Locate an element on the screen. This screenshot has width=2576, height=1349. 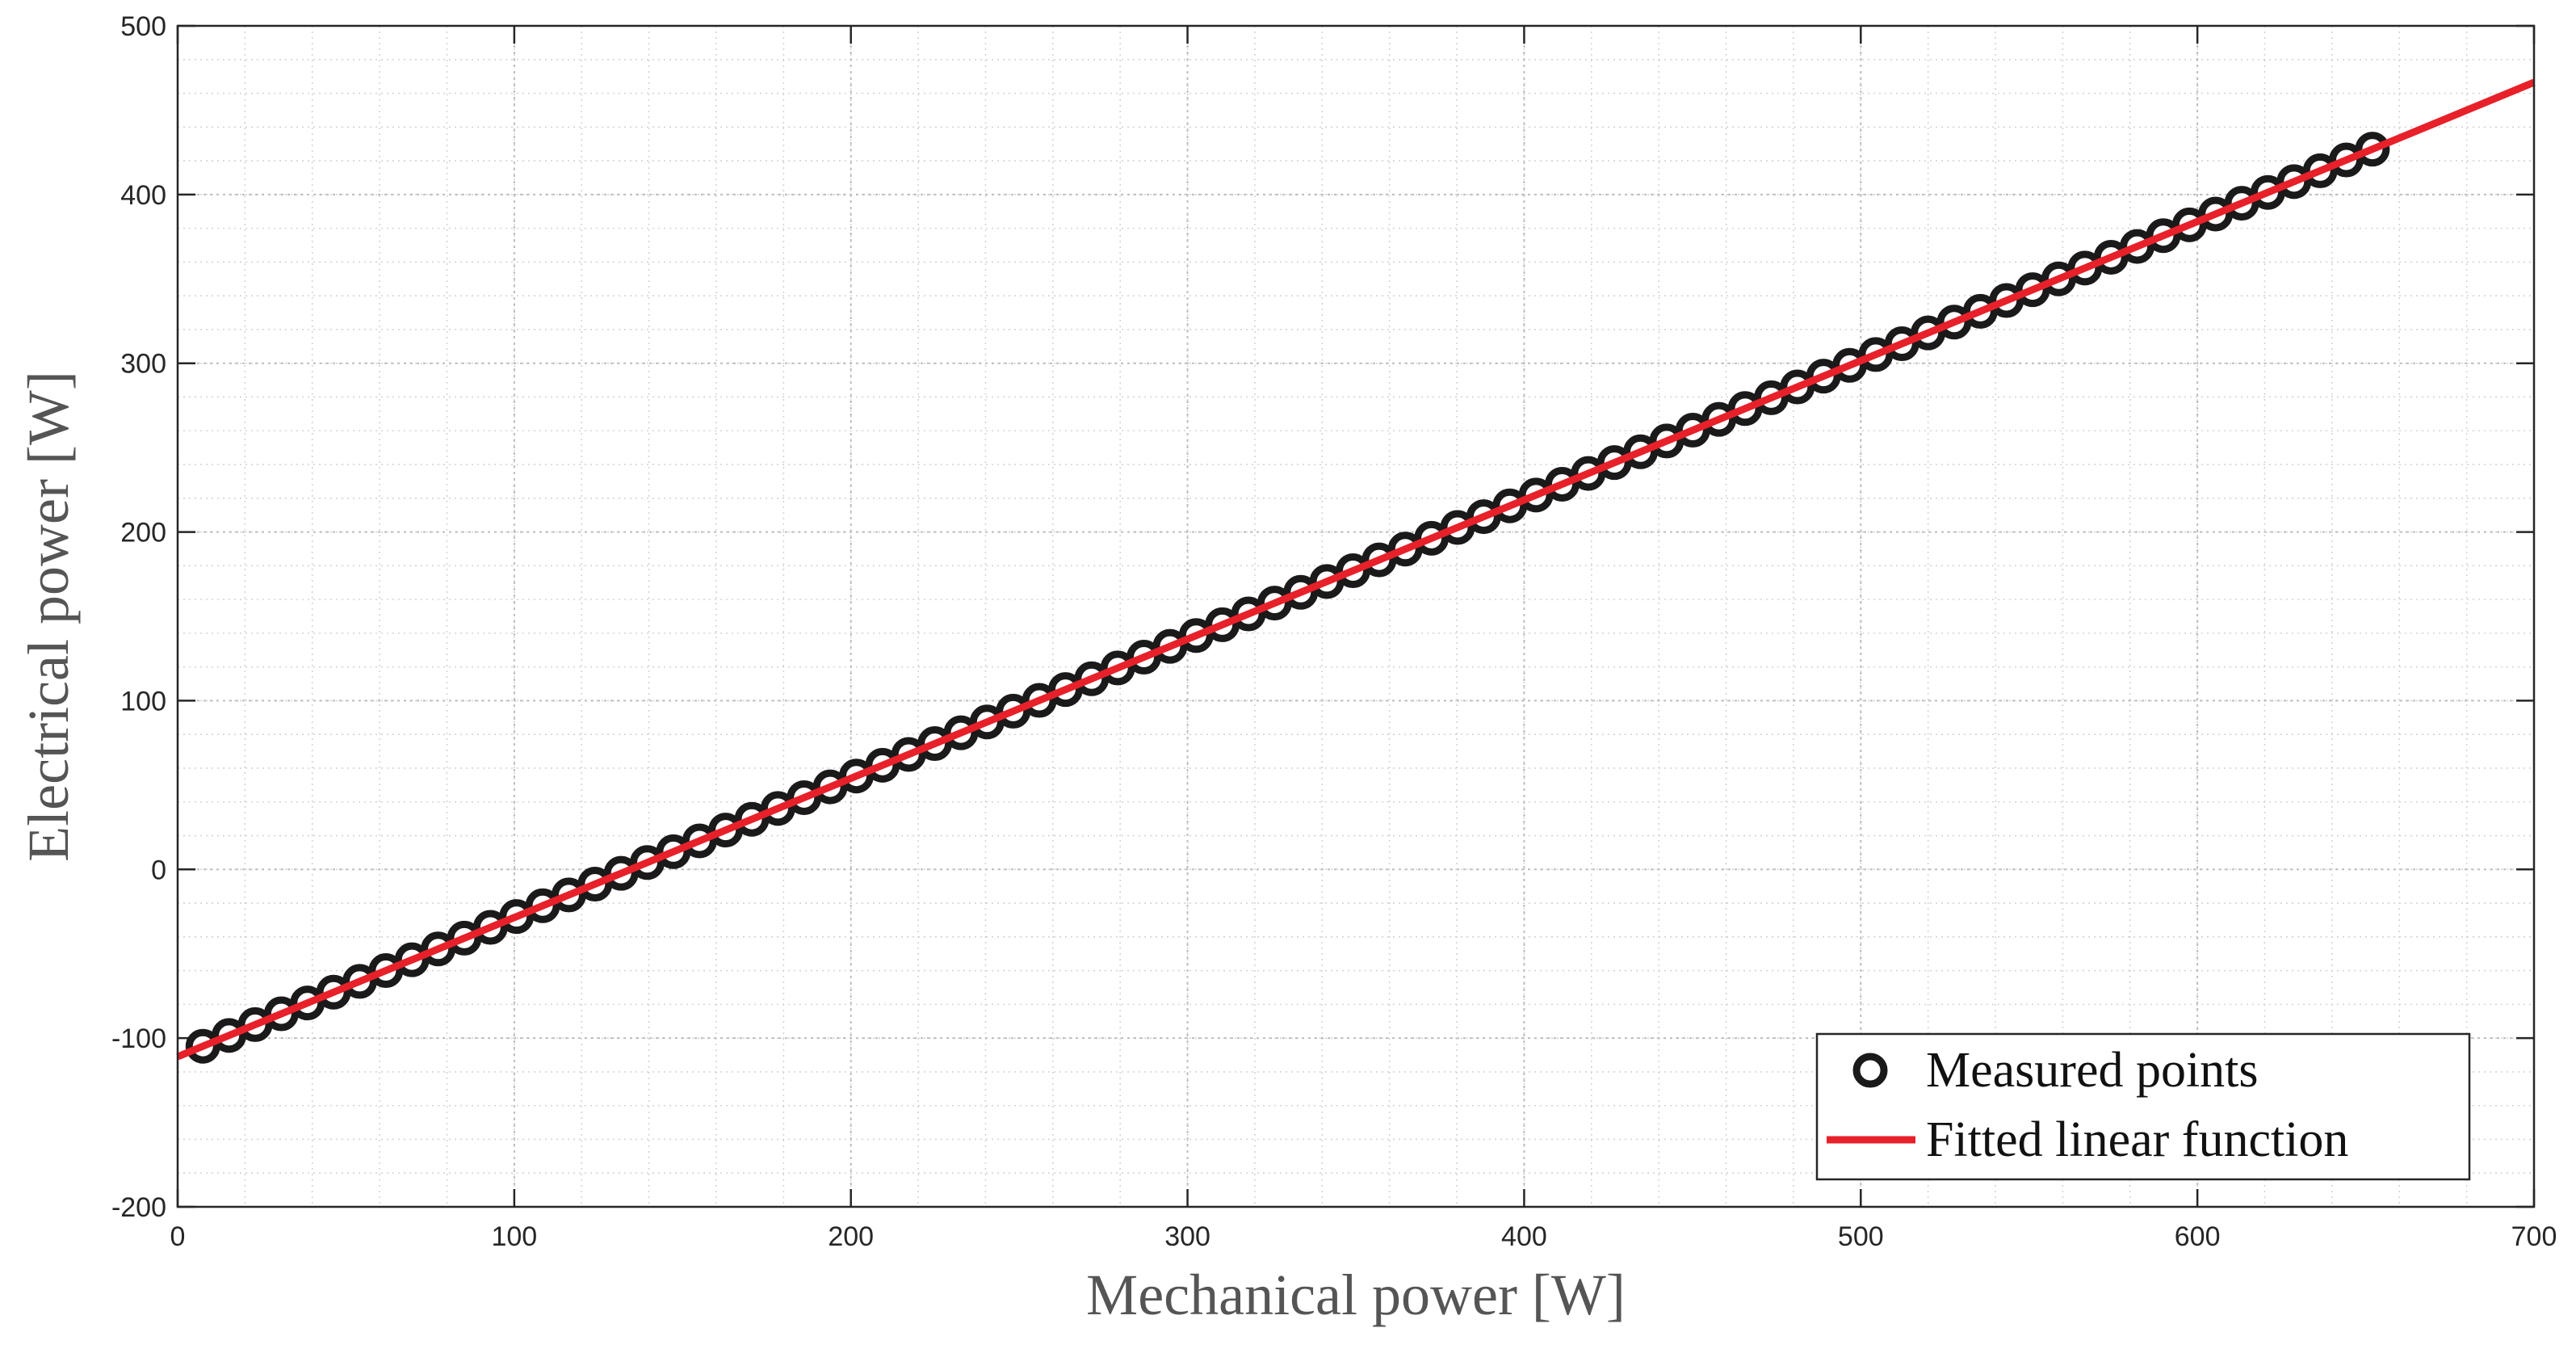
y-axis-title: Electrical power [W] is located at coordinates (48, 616).